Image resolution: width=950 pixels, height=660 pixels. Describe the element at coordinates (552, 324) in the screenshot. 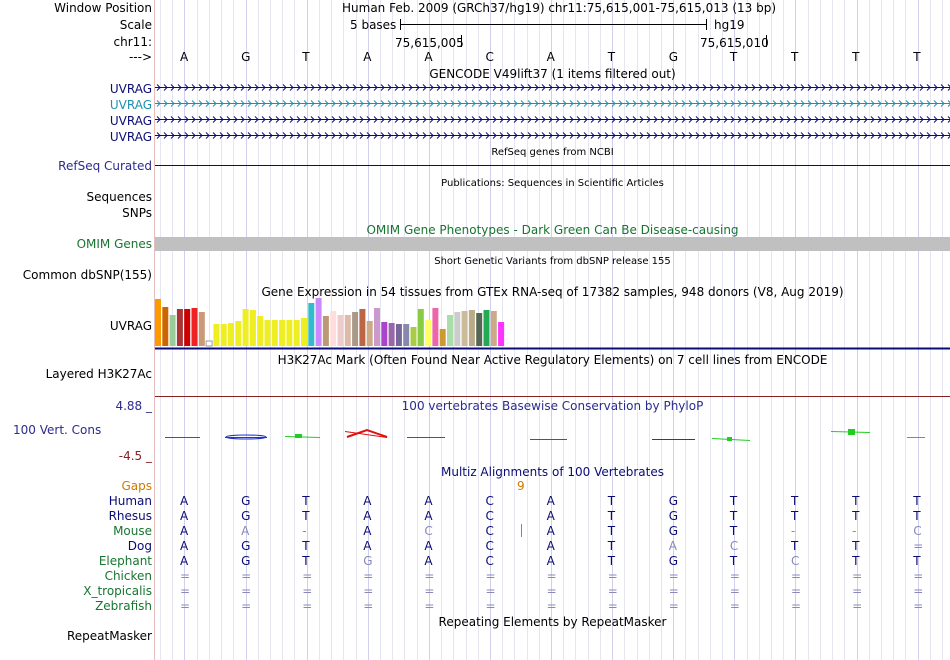

I see `gtex-bar-chart` at that location.